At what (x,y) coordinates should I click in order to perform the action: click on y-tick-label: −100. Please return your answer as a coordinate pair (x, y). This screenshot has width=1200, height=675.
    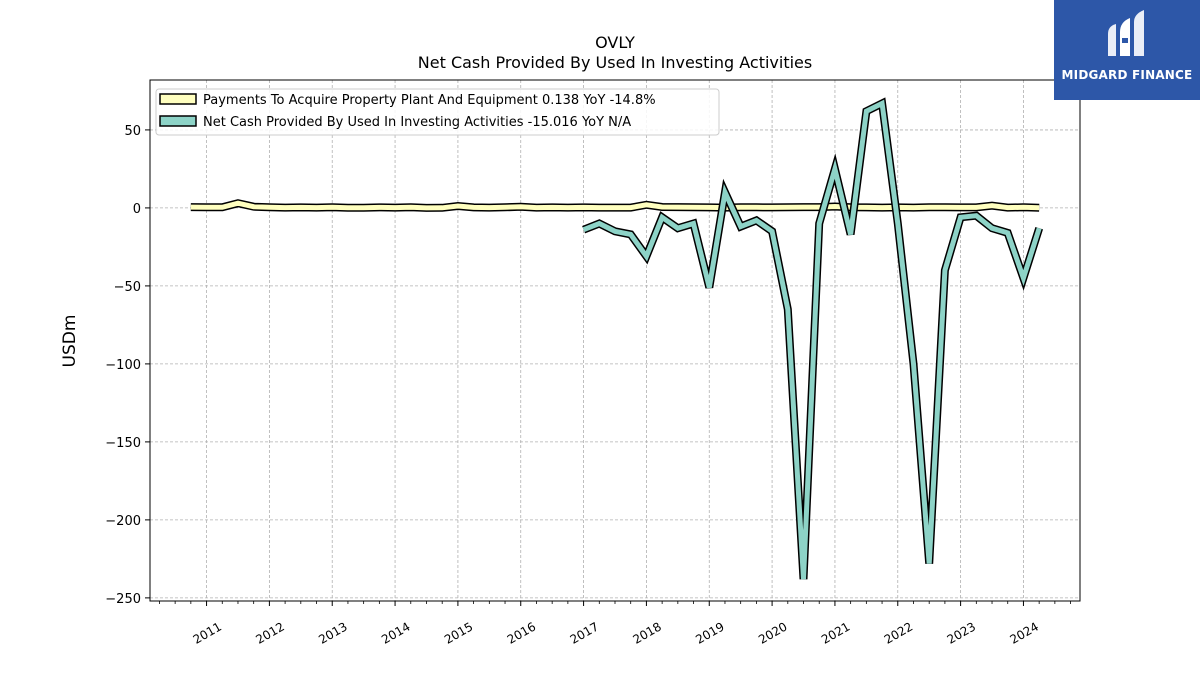
    Looking at the image, I should click on (123, 365).